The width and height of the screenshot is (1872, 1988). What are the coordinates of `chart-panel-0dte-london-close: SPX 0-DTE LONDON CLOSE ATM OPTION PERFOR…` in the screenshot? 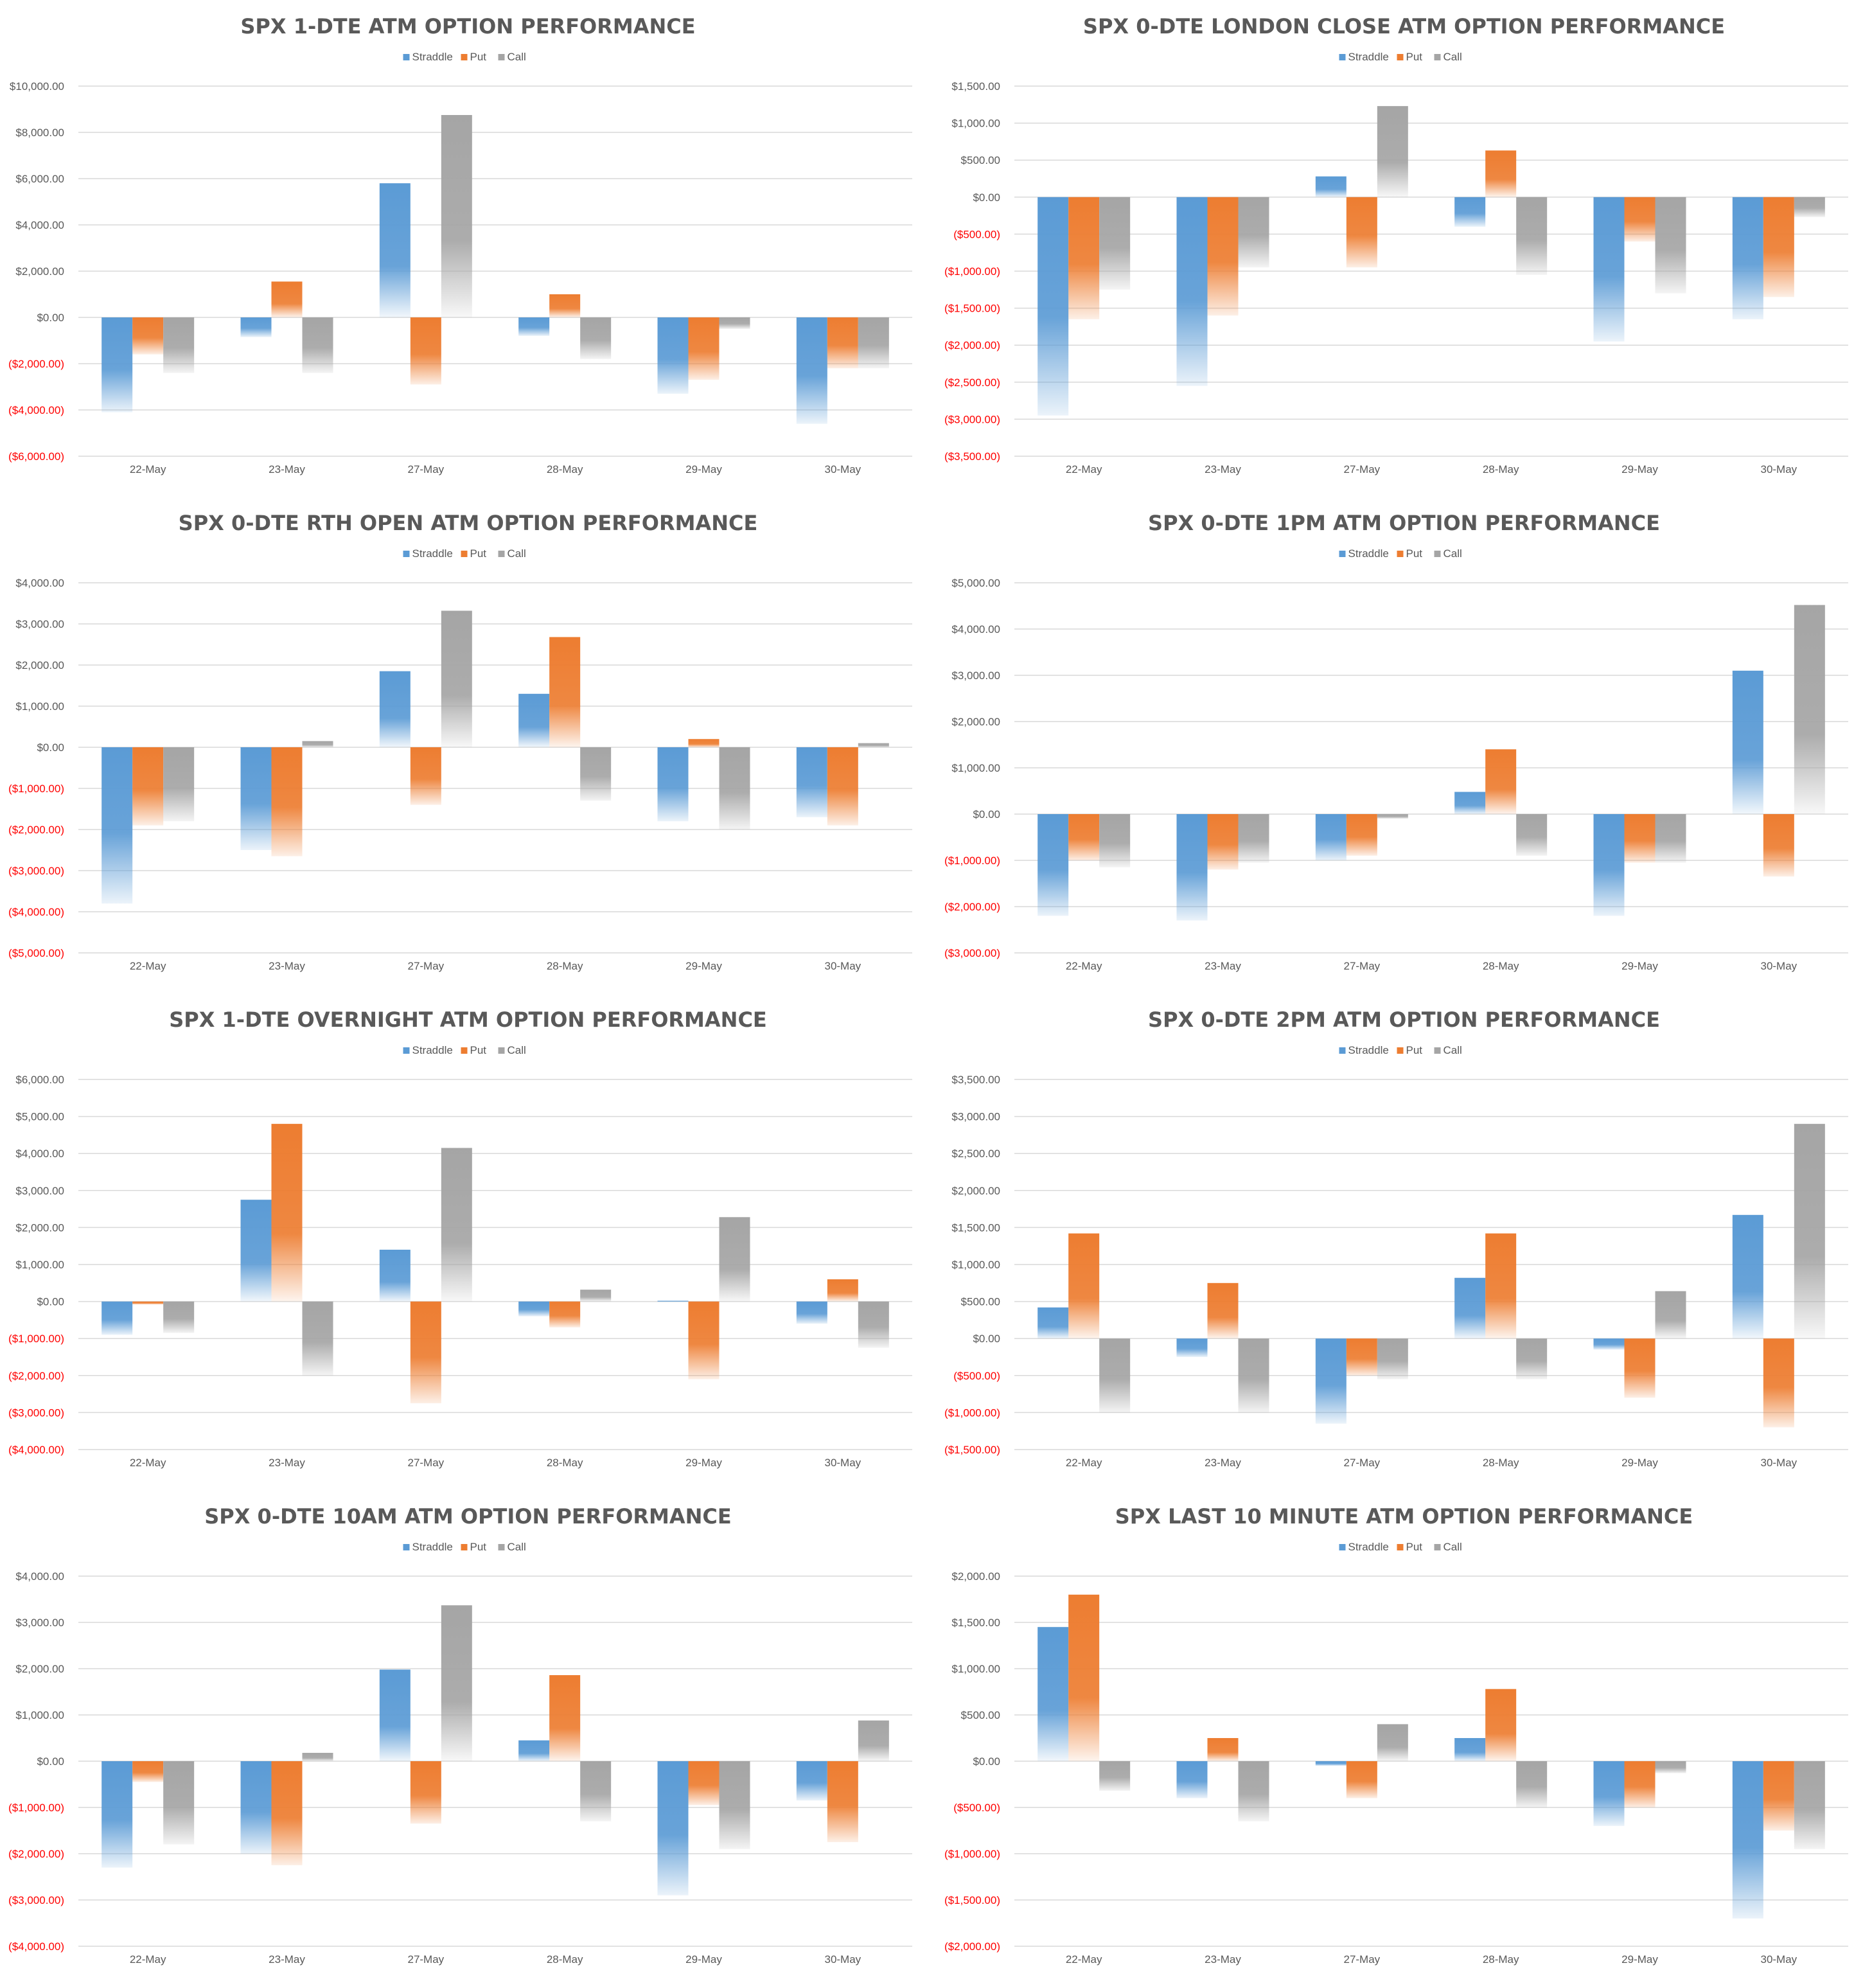 It's located at (1404, 249).